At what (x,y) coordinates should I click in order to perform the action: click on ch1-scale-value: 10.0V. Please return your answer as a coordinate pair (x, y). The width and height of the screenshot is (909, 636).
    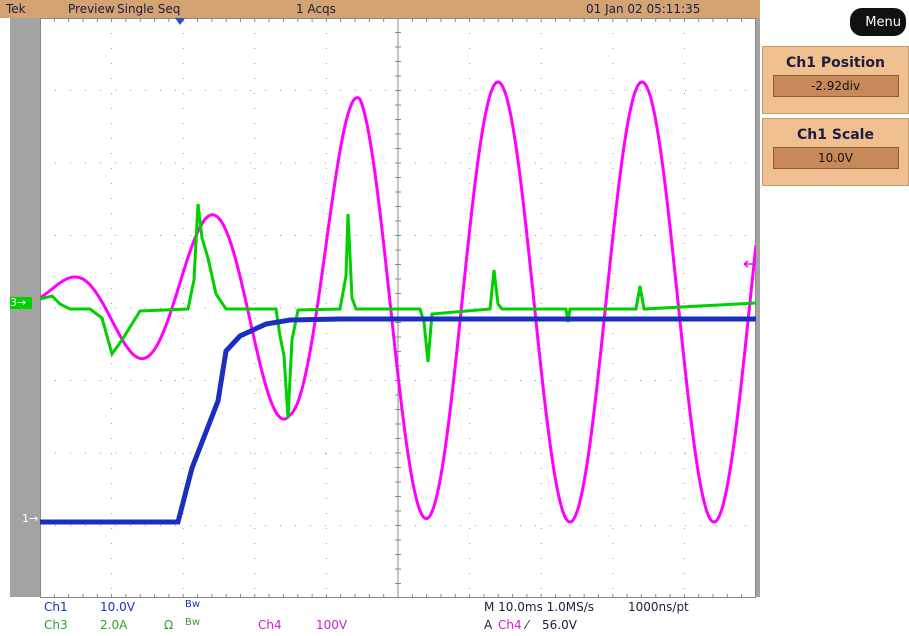
    Looking at the image, I should click on (835, 158).